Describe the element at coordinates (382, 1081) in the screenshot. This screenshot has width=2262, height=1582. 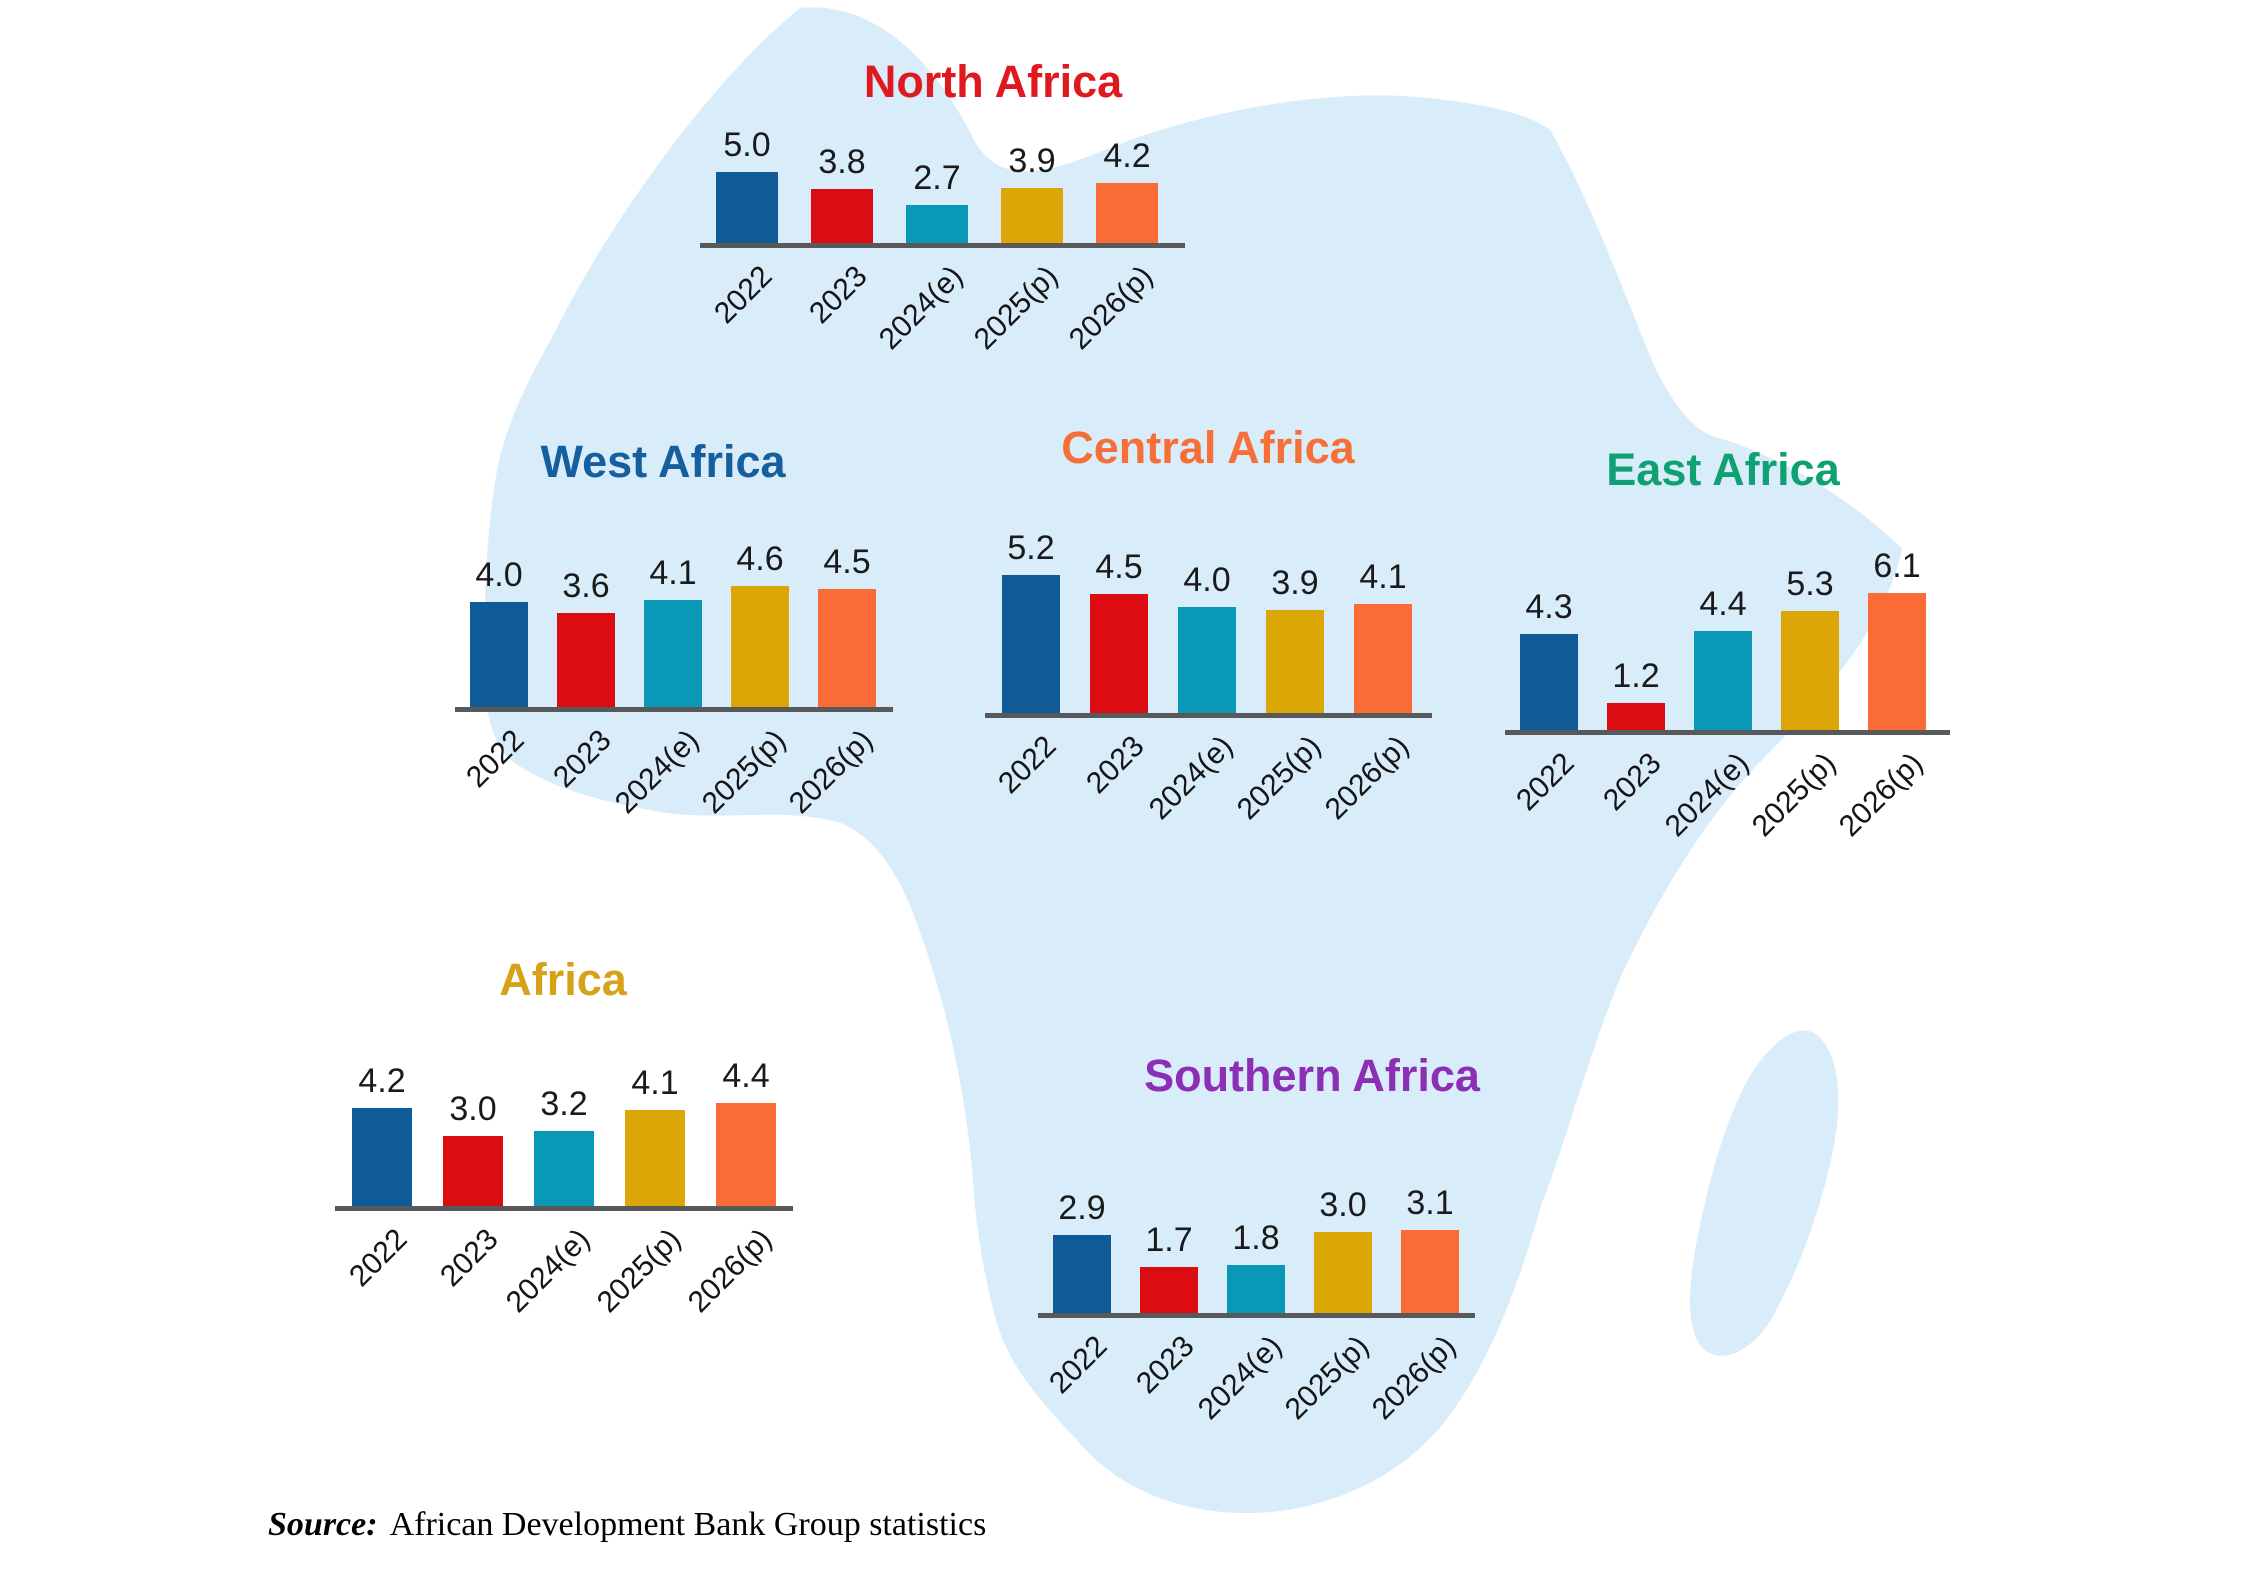
I see `value-label-2022: 4.2` at that location.